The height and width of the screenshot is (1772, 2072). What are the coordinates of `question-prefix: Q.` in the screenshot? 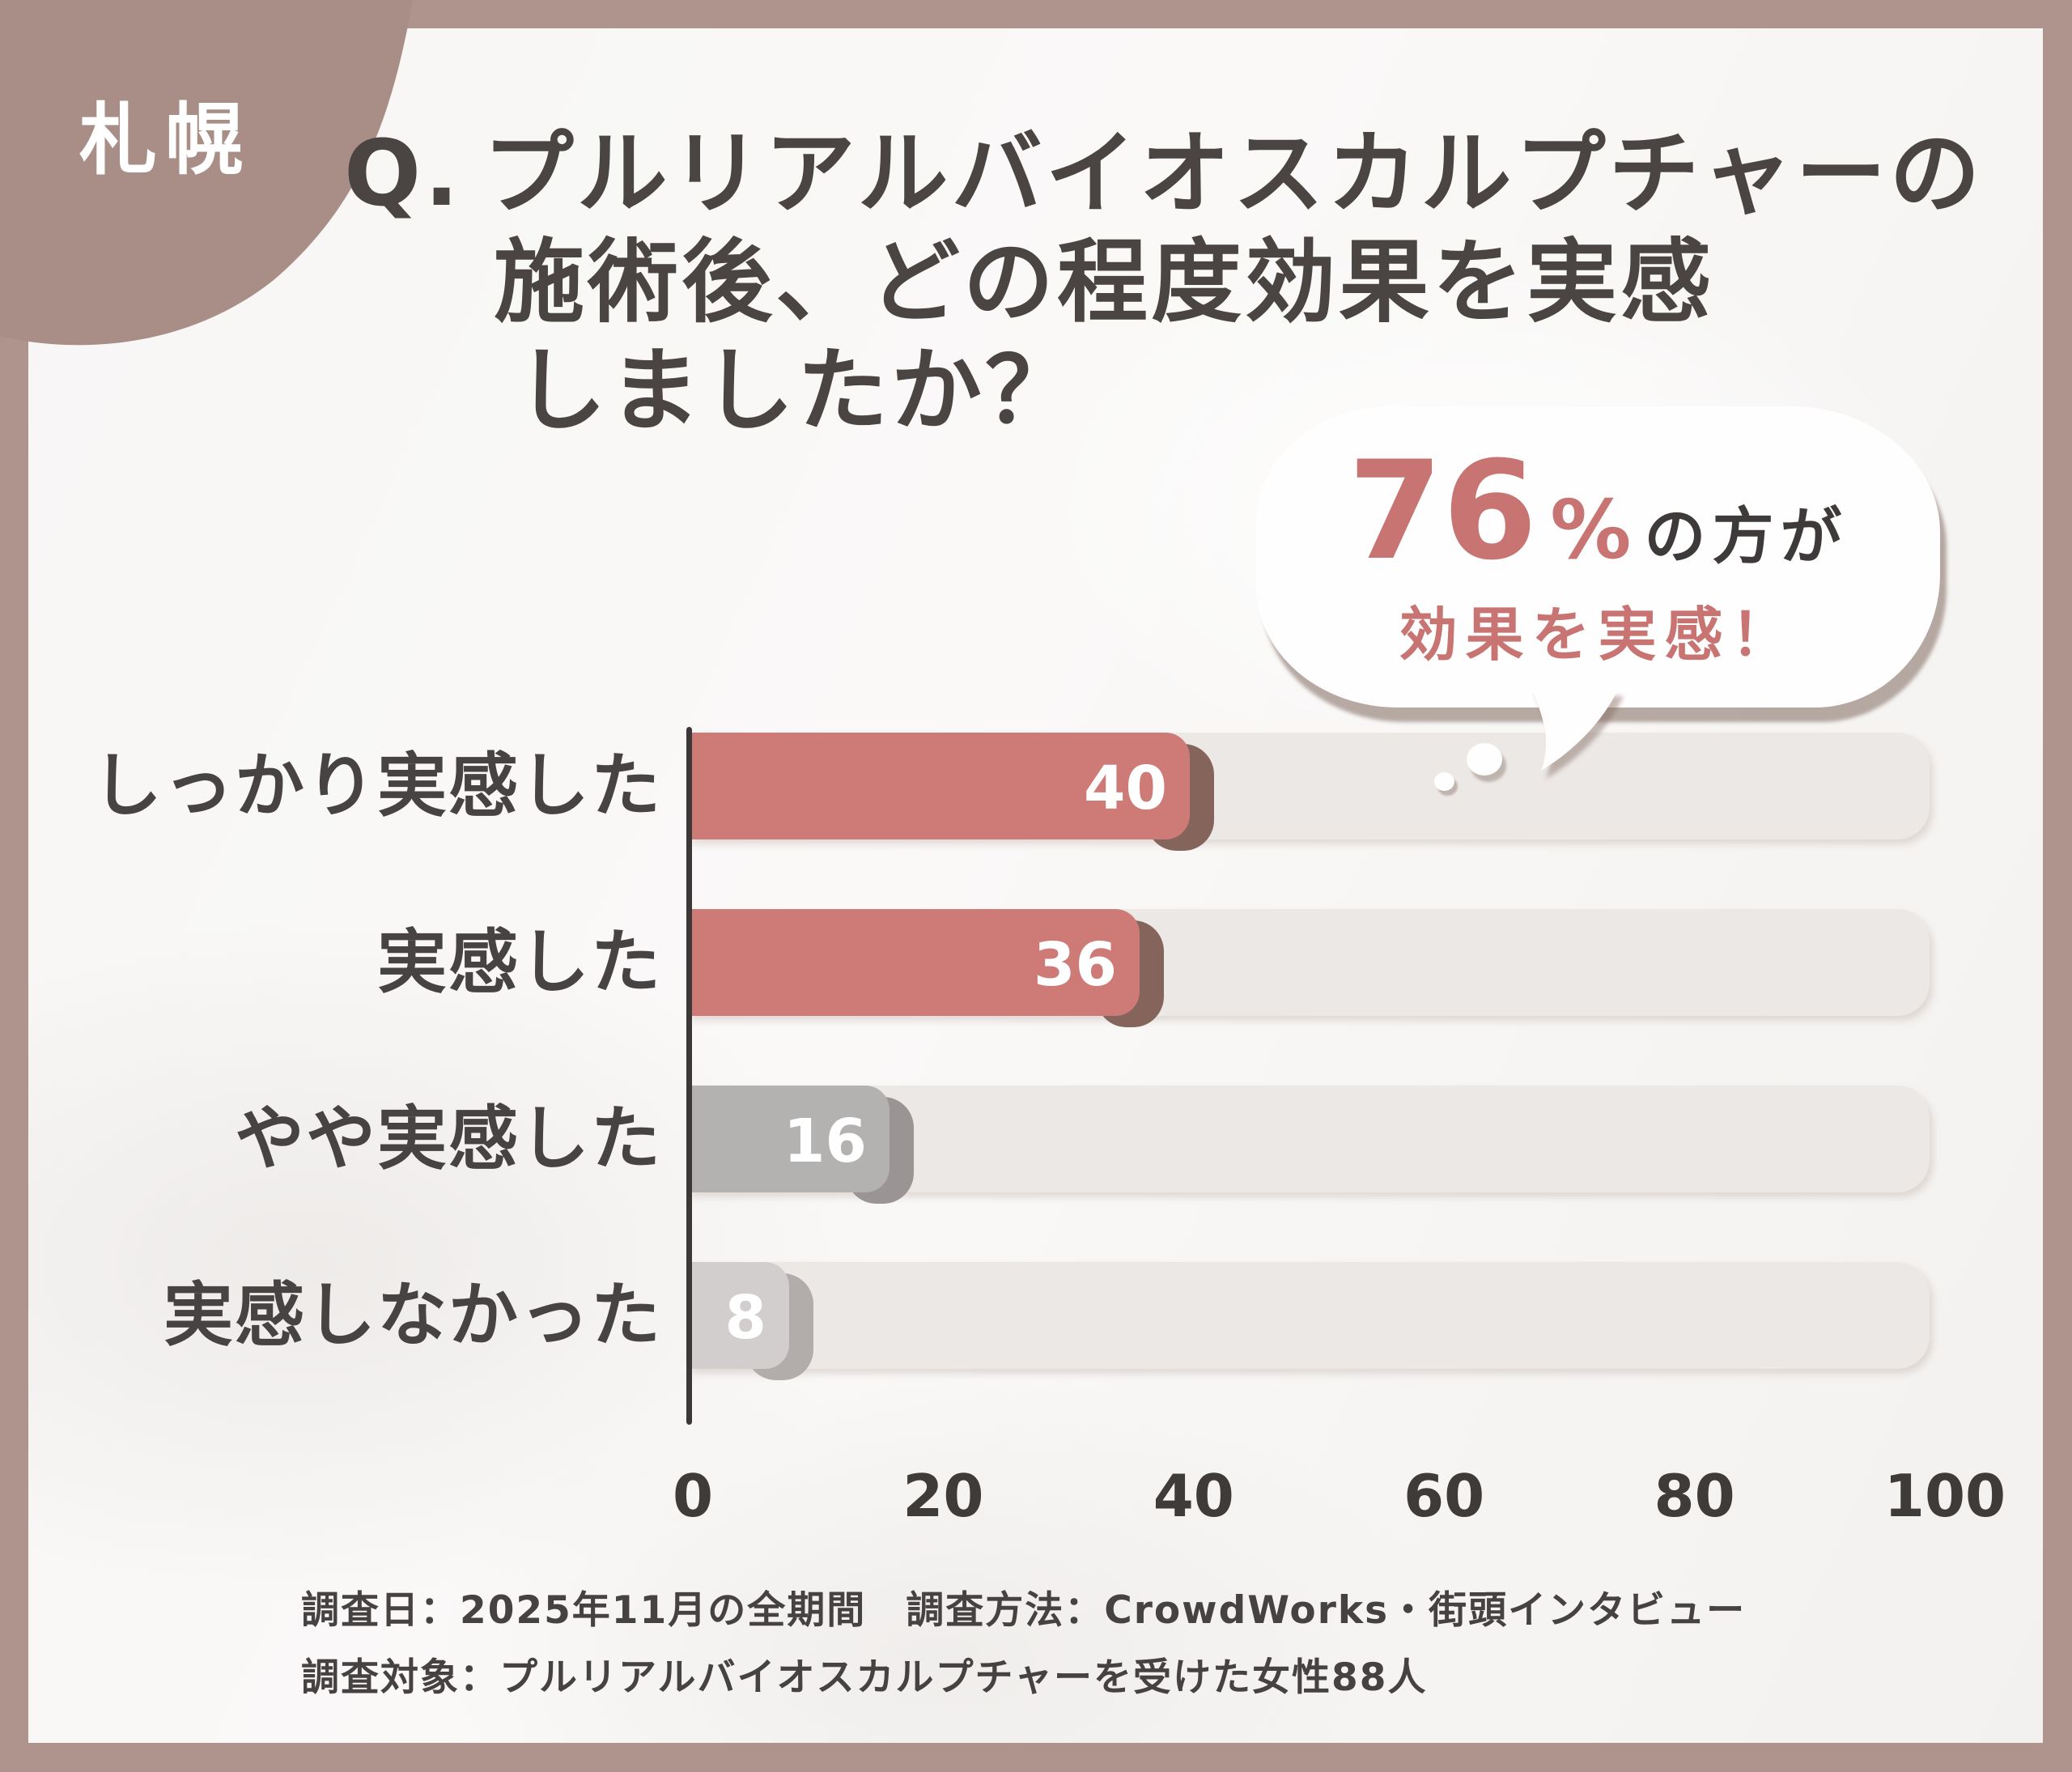 It's located at (403, 174).